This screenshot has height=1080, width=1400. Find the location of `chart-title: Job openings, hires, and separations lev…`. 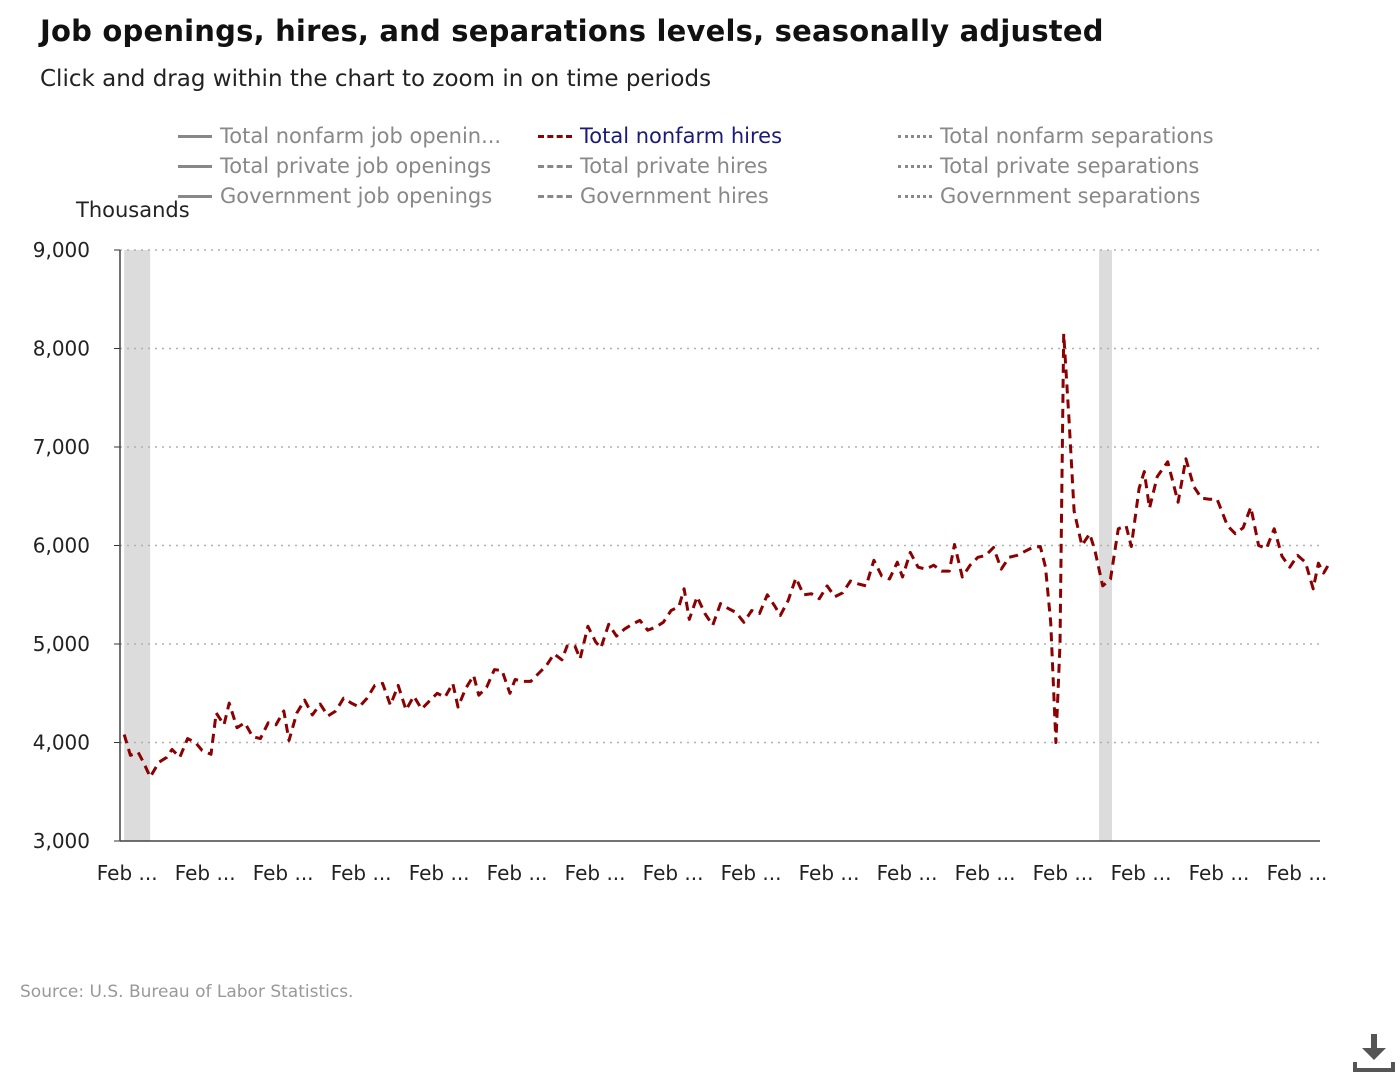

chart-title: Job openings, hires, and separations lev… is located at coordinates (572, 31).